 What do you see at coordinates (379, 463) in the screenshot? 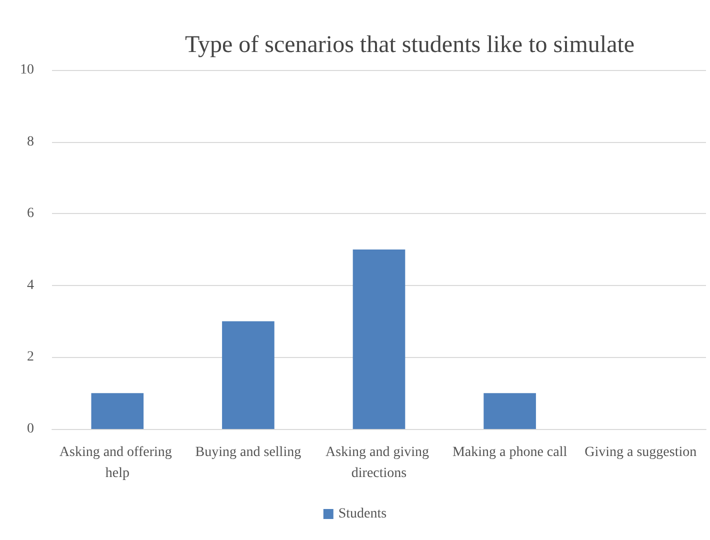
I see `x-tick-label: Asking and giving directions` at bounding box center [379, 463].